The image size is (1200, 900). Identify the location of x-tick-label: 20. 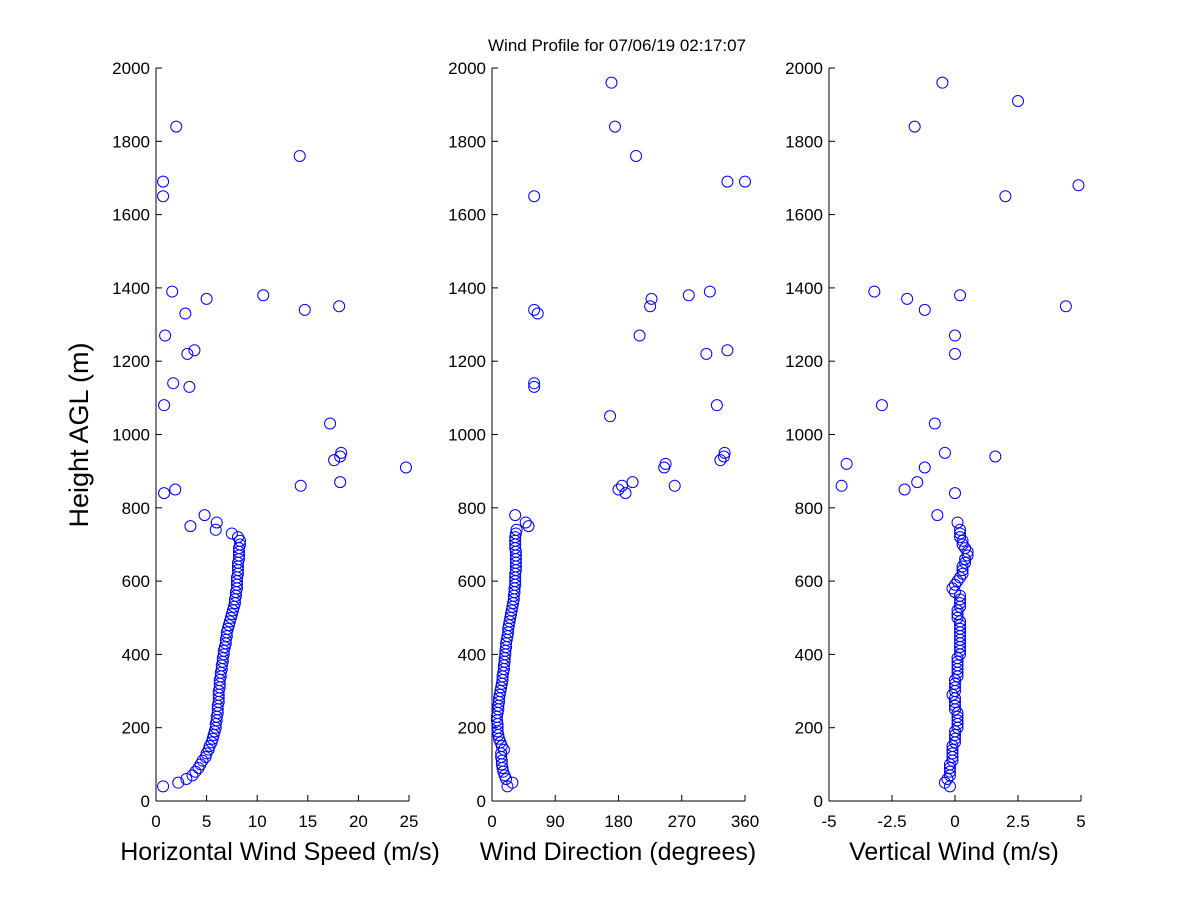
(358, 821).